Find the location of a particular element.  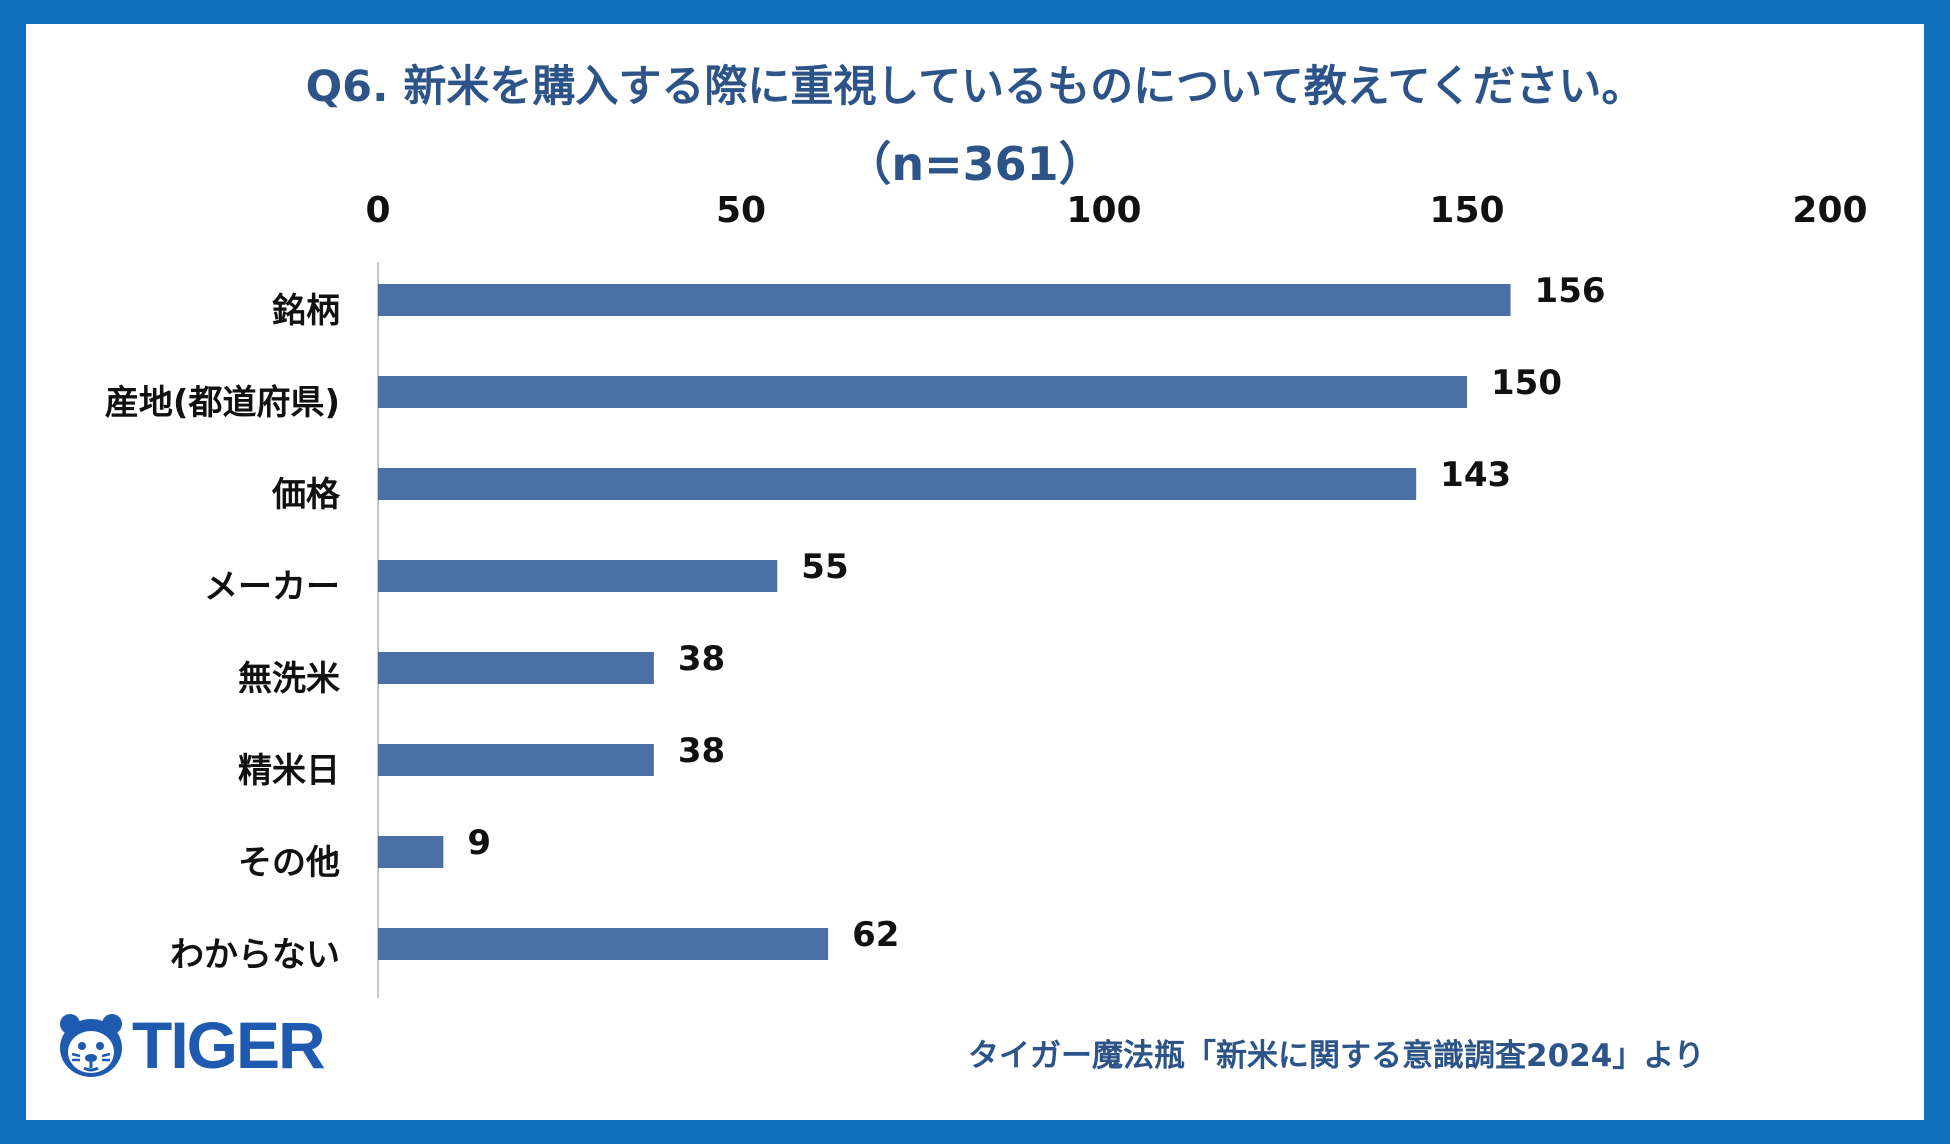

category-label: 価格 is located at coordinates (306, 495).